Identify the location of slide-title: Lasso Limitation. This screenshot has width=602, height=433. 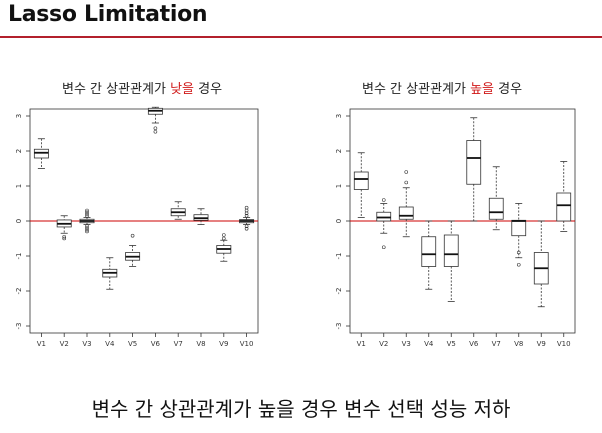
(108, 14).